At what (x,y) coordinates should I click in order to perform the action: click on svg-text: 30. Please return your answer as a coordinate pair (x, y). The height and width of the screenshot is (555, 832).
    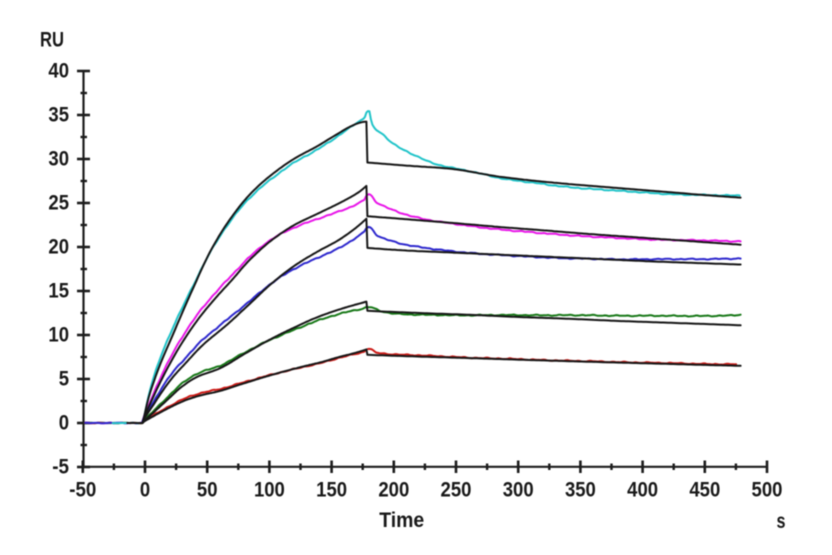
    Looking at the image, I should click on (58, 158).